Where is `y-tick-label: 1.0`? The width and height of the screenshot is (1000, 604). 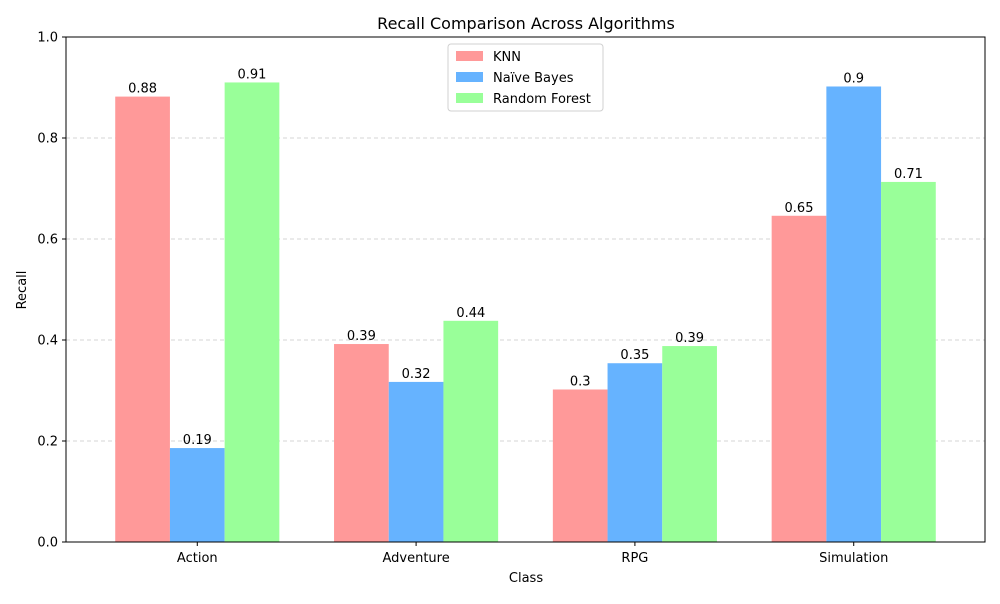
y-tick-label: 1.0 is located at coordinates (47, 38).